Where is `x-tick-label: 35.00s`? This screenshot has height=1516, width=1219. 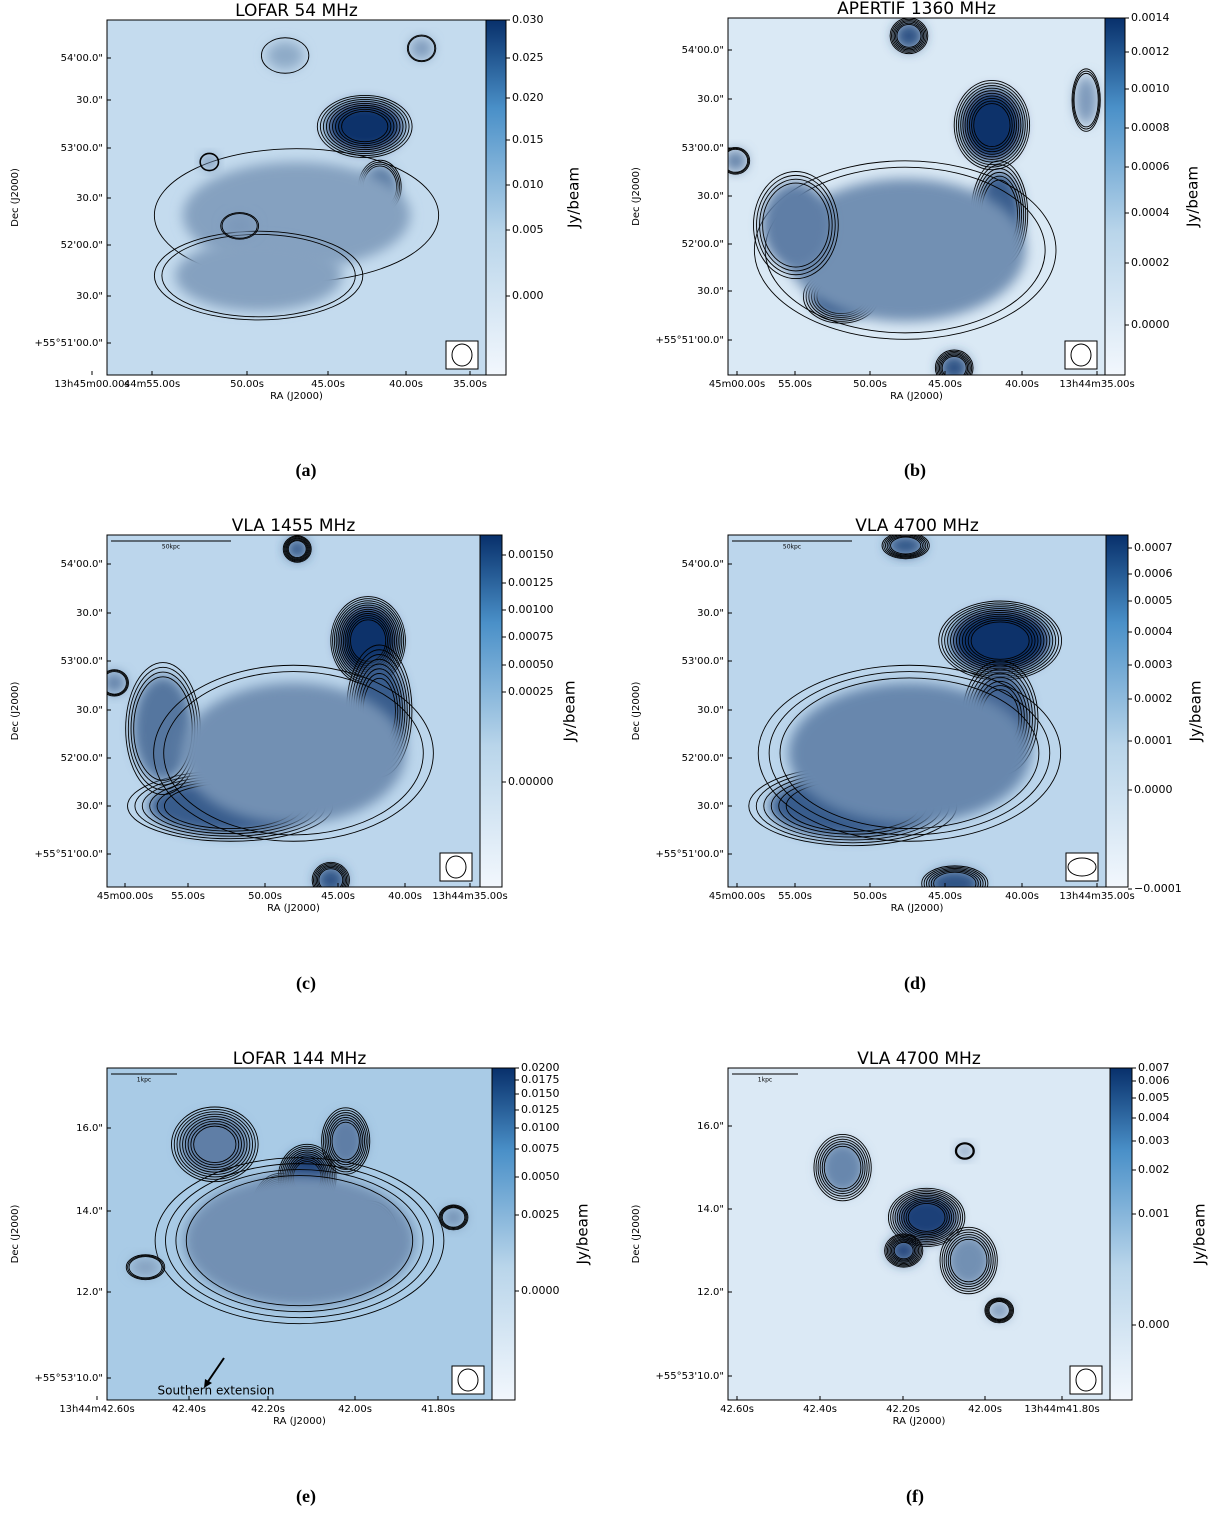 x-tick-label: 35.00s is located at coordinates (470, 384).